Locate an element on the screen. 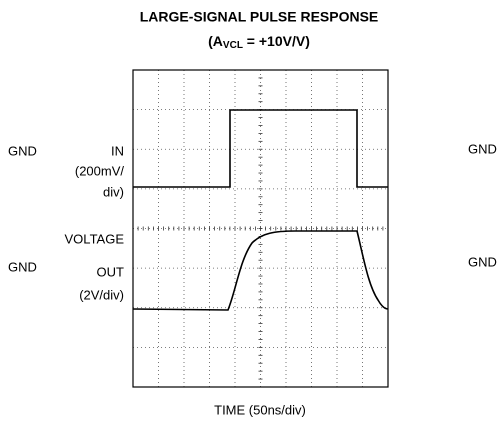  subtitle-rest: = +10V/V) is located at coordinates (276, 41).